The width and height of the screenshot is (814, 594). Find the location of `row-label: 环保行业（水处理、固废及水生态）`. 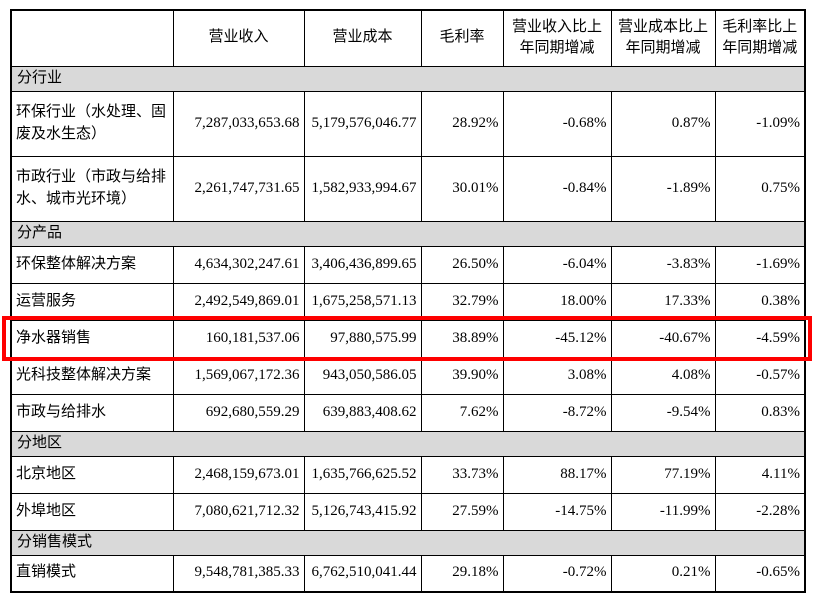

row-label: 环保行业（水处理、固废及水生态） is located at coordinates (92, 123).